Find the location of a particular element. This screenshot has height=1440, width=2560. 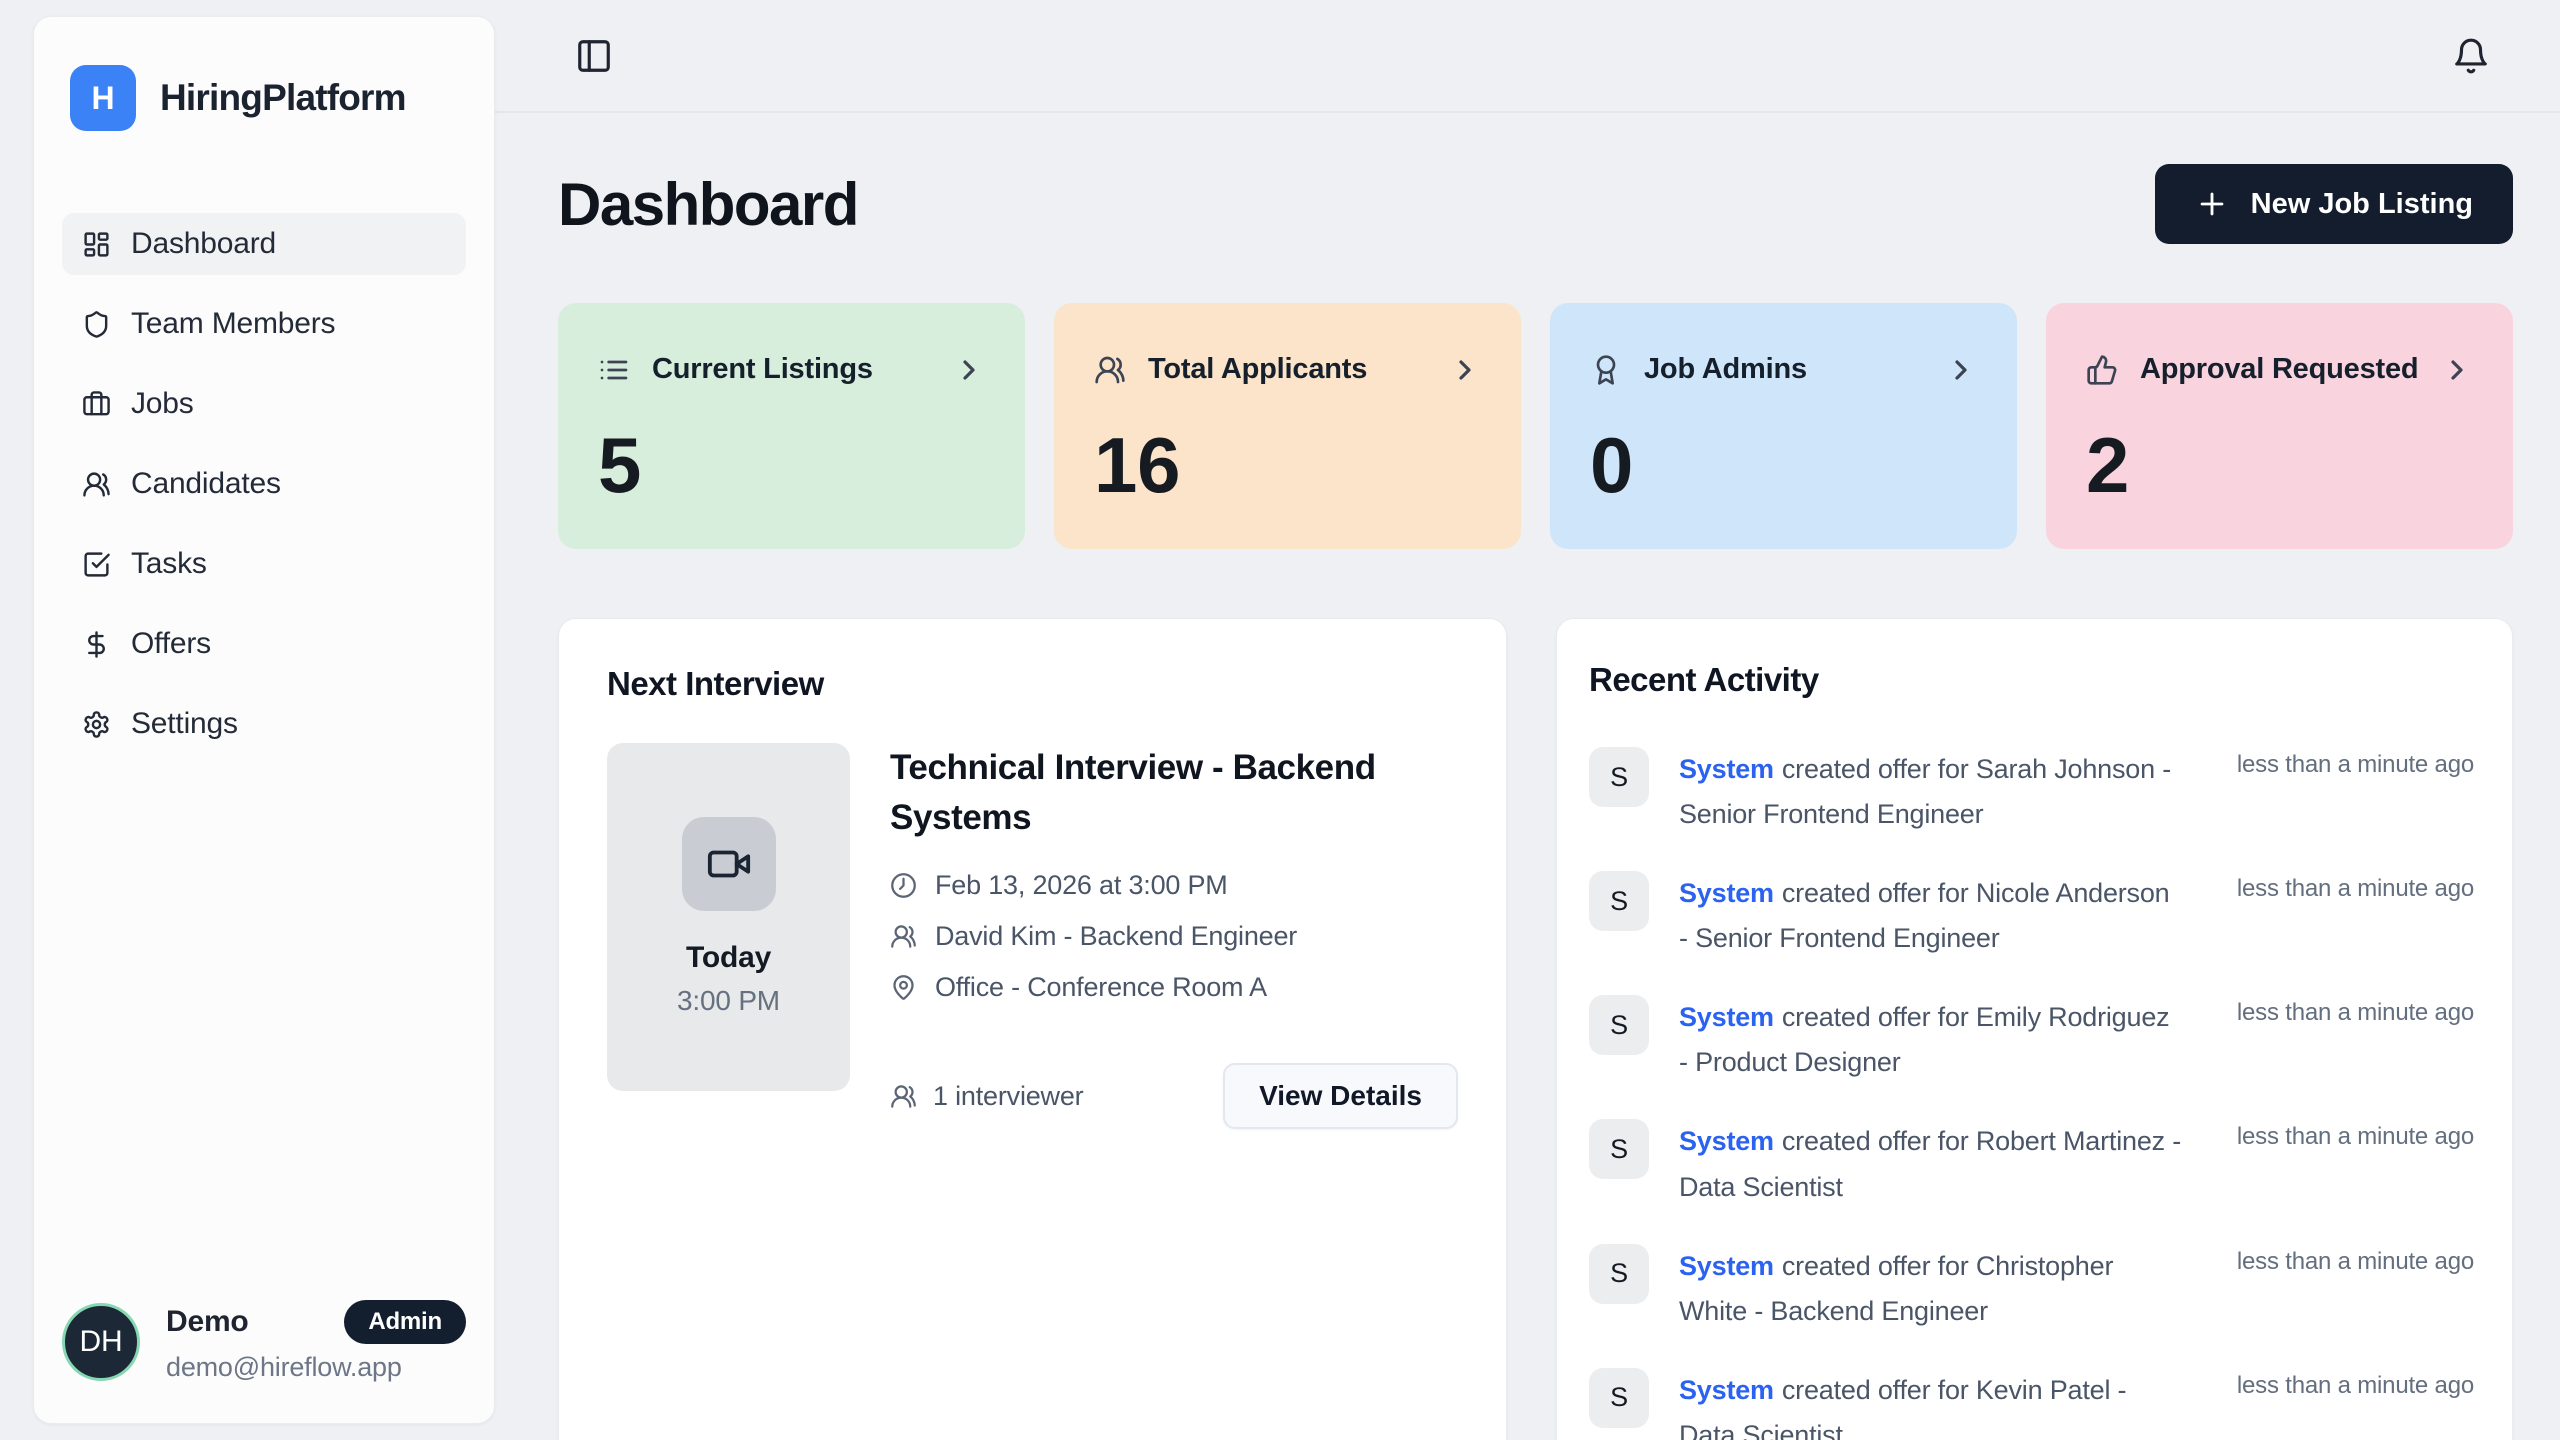

video-camera-icon is located at coordinates (728, 864).